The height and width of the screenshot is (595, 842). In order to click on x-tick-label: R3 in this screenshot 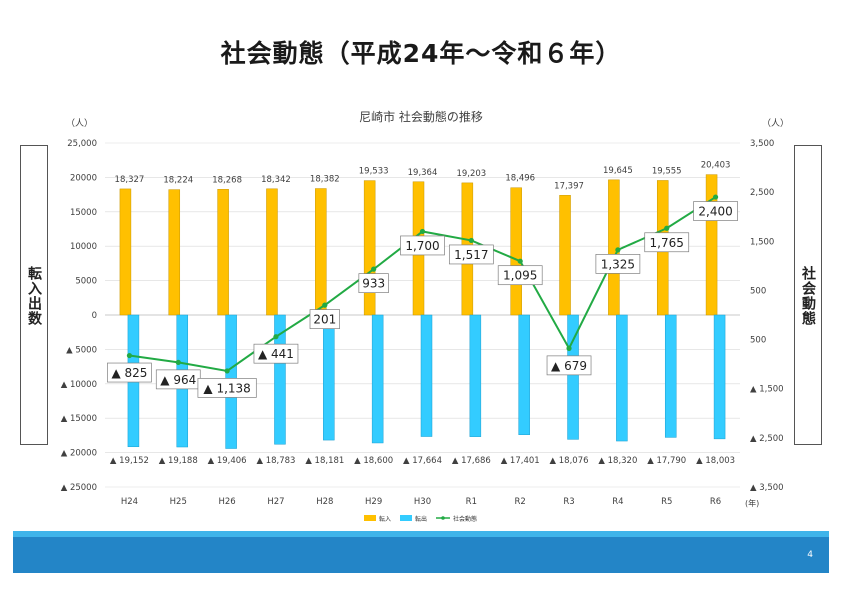, I will do `click(568, 502)`.